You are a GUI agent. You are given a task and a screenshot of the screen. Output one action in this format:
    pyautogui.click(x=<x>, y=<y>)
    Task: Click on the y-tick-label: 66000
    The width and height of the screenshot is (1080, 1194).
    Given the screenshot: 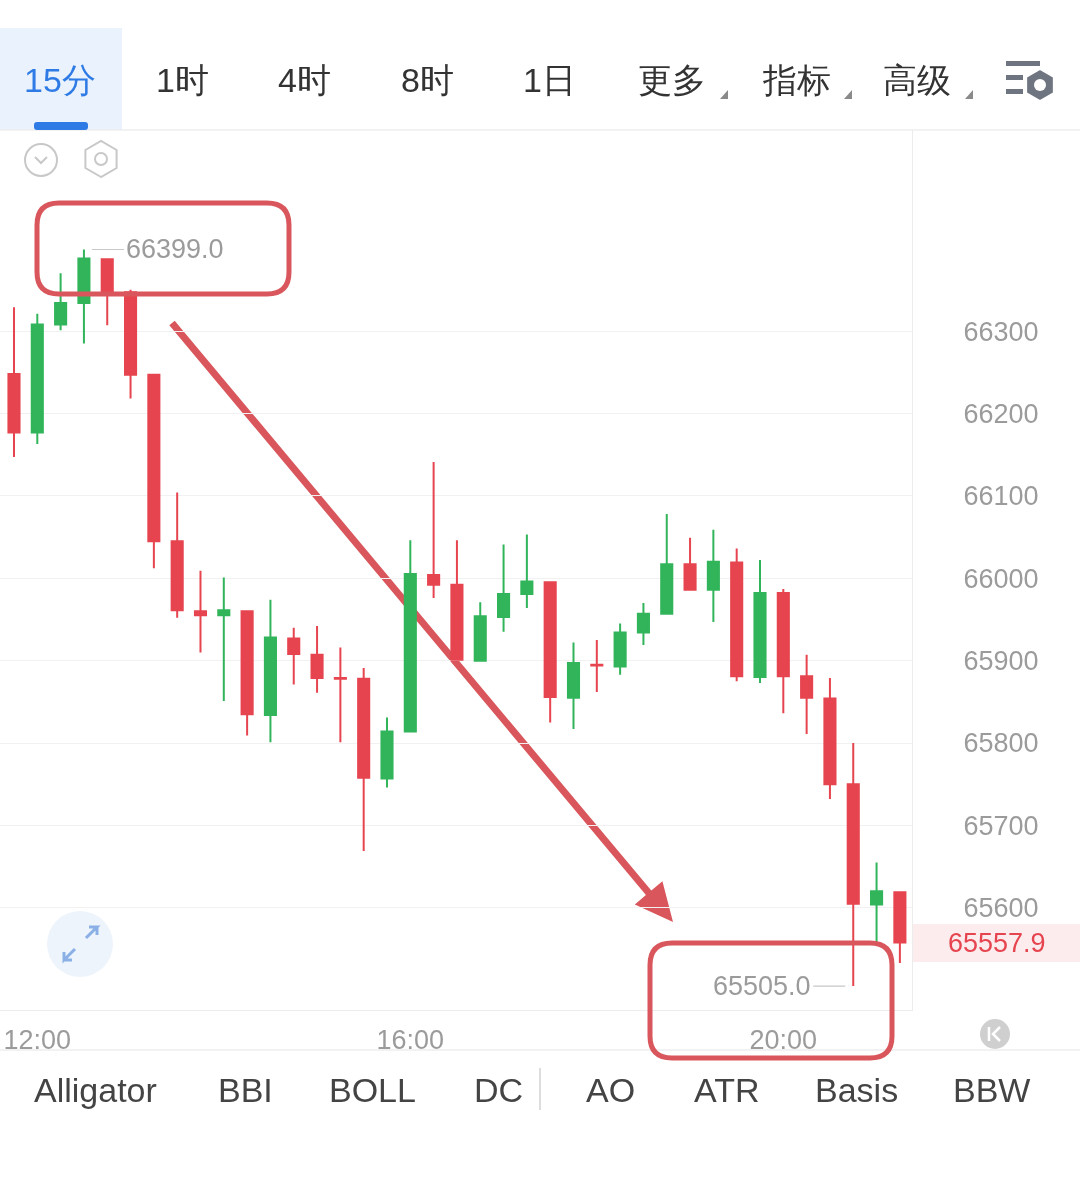 What is the action you would take?
    pyautogui.click(x=1001, y=578)
    